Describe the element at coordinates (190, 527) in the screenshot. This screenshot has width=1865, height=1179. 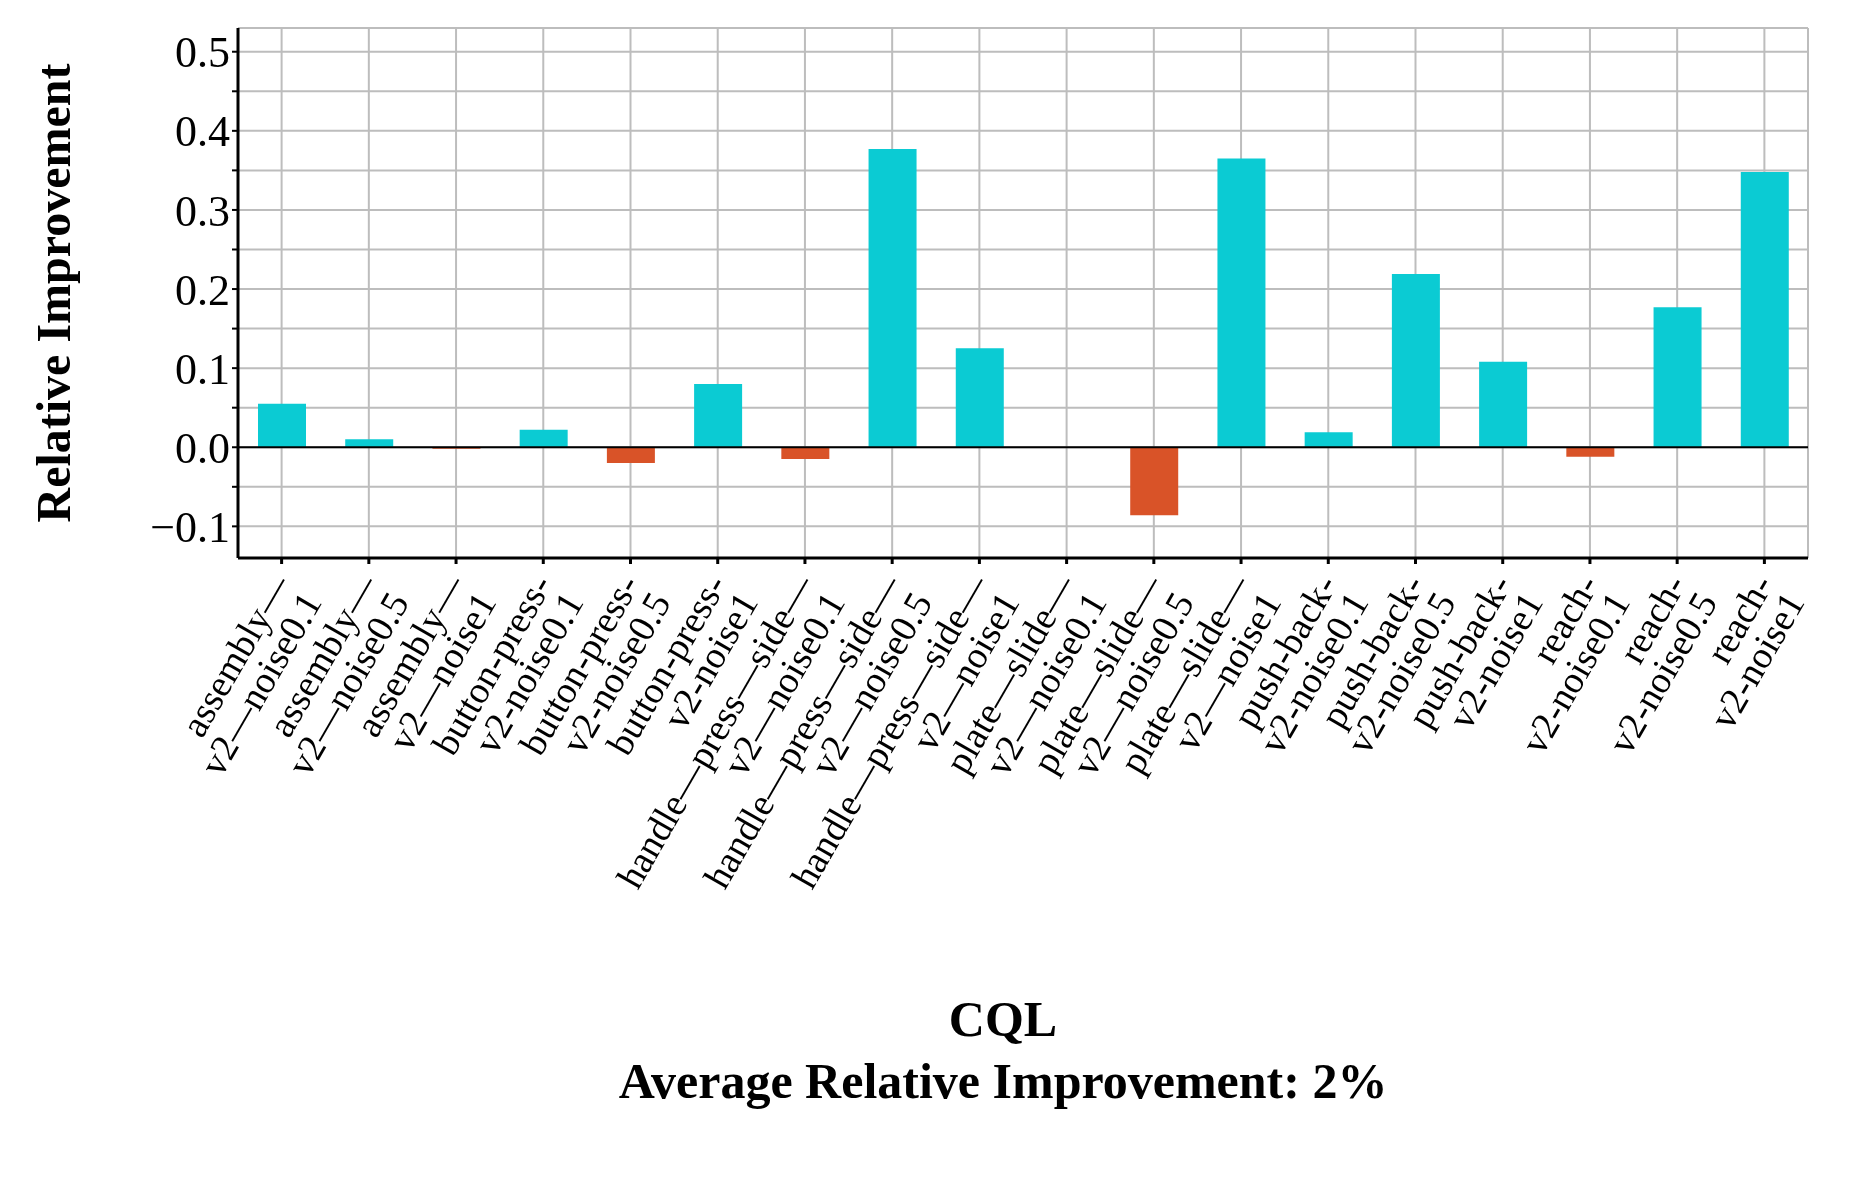
I see `y-tick-label: −0.1` at that location.